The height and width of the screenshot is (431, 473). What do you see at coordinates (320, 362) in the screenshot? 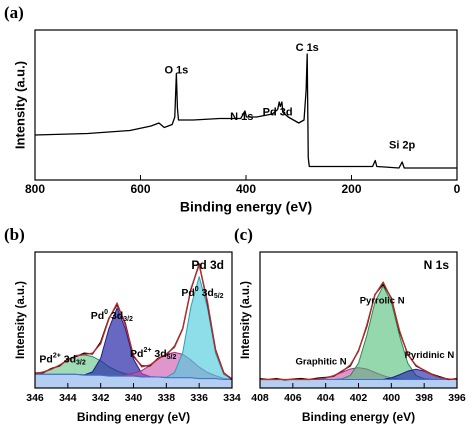
I see `component-label: Graphitic N` at bounding box center [320, 362].